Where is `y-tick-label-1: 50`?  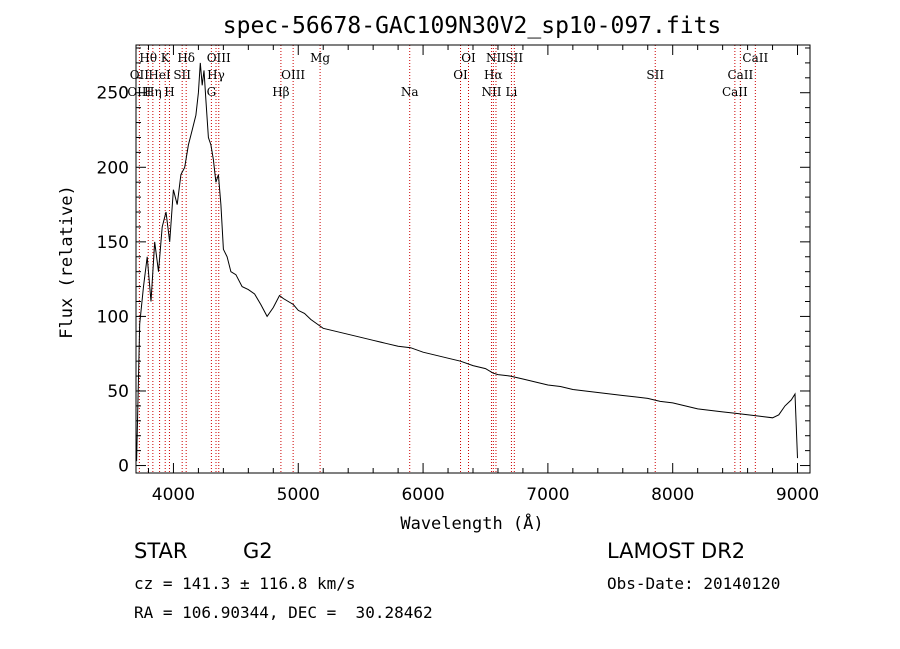 y-tick-label-1: 50 is located at coordinates (118, 392).